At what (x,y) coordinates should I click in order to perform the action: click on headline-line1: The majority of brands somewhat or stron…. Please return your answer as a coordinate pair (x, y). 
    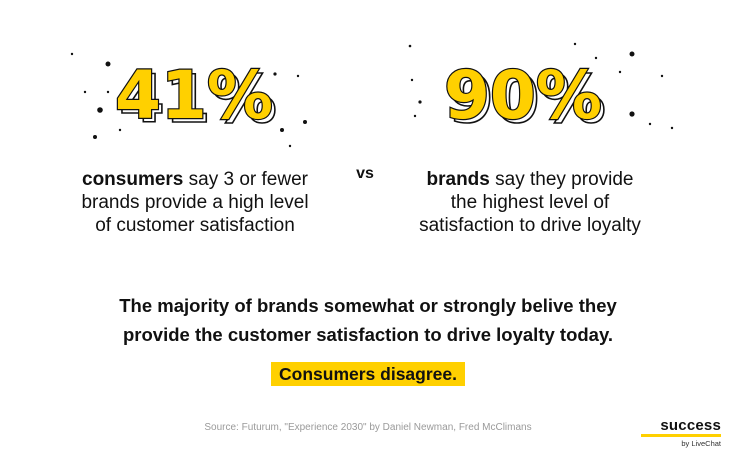
    Looking at the image, I should click on (368, 305).